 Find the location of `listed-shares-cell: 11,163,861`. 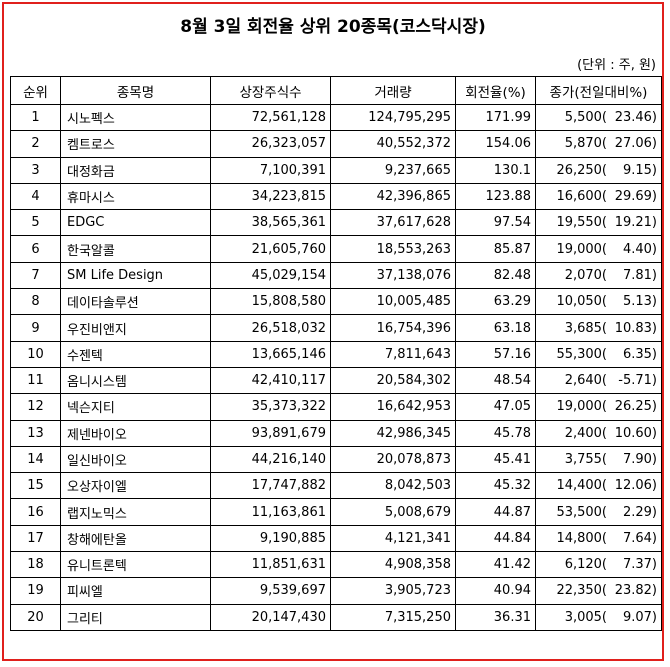

listed-shares-cell: 11,163,861 is located at coordinates (270, 512).